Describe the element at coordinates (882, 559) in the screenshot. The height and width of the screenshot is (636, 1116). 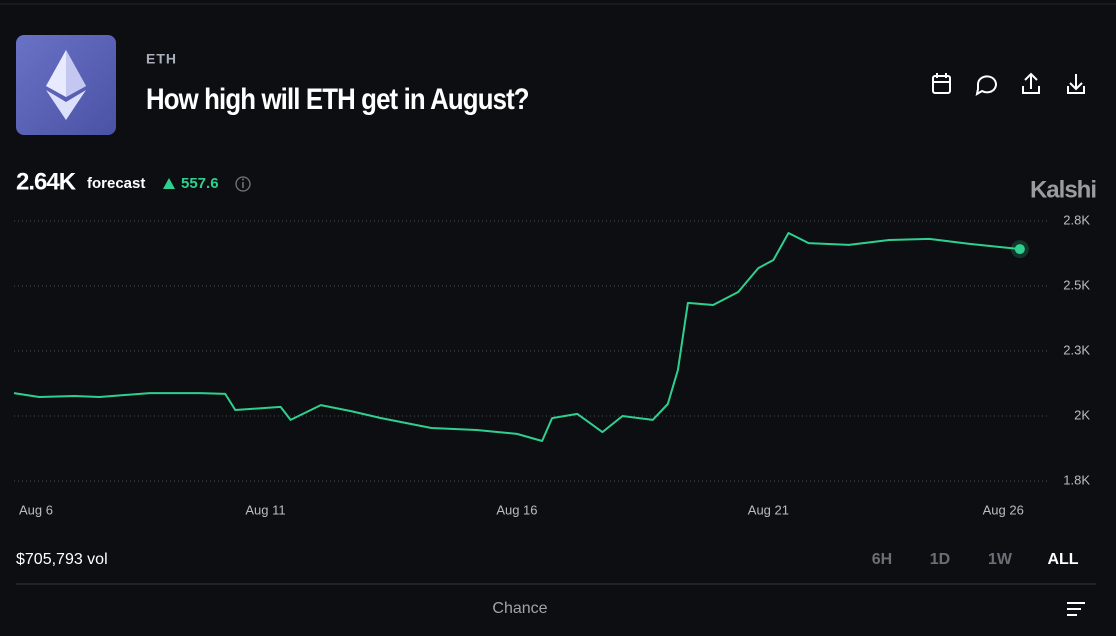
I see `range-button: 6H` at that location.